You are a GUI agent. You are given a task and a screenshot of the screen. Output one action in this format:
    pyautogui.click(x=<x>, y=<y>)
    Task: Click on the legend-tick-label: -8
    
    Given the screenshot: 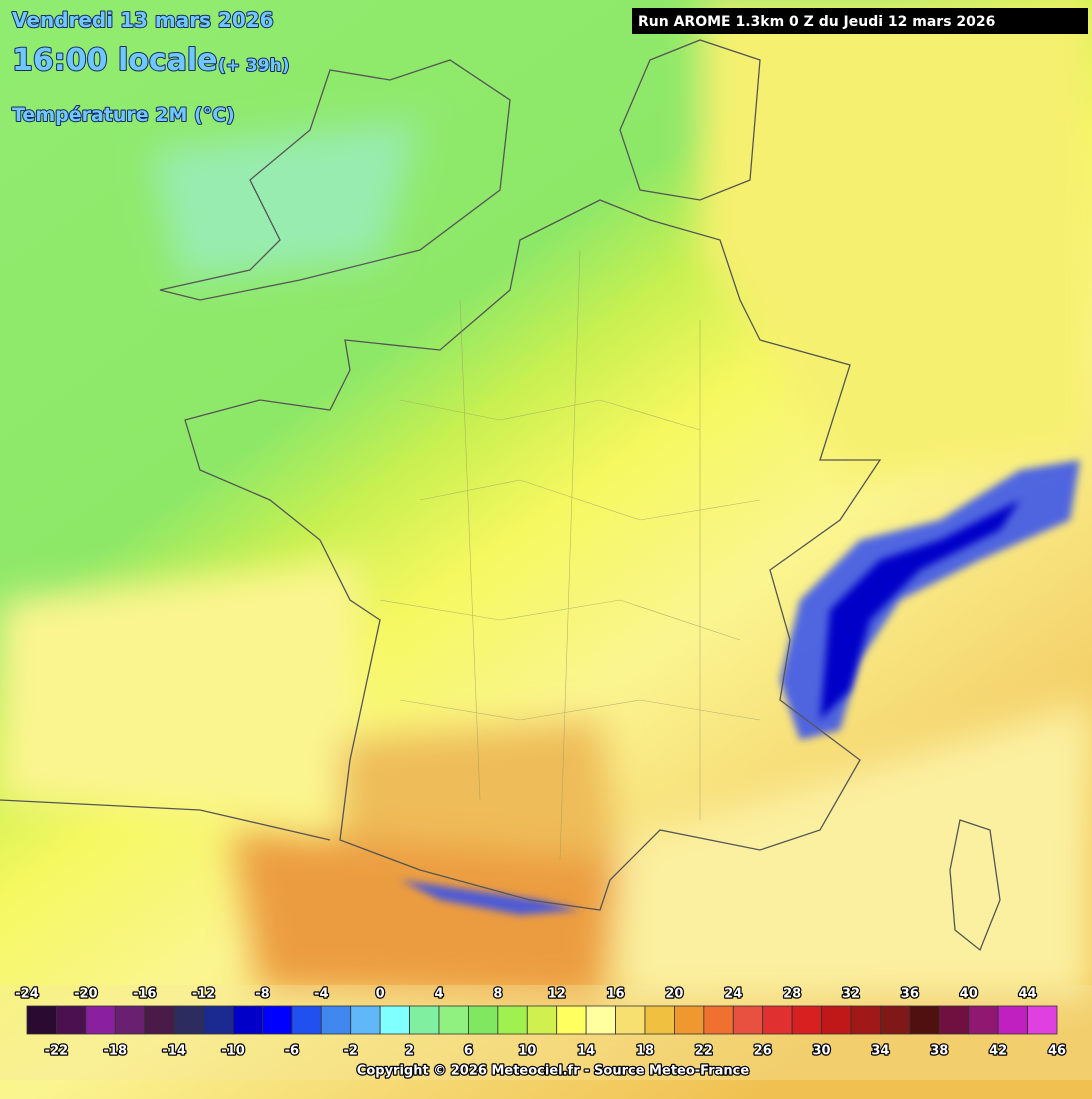 What is the action you would take?
    pyautogui.click(x=262, y=994)
    